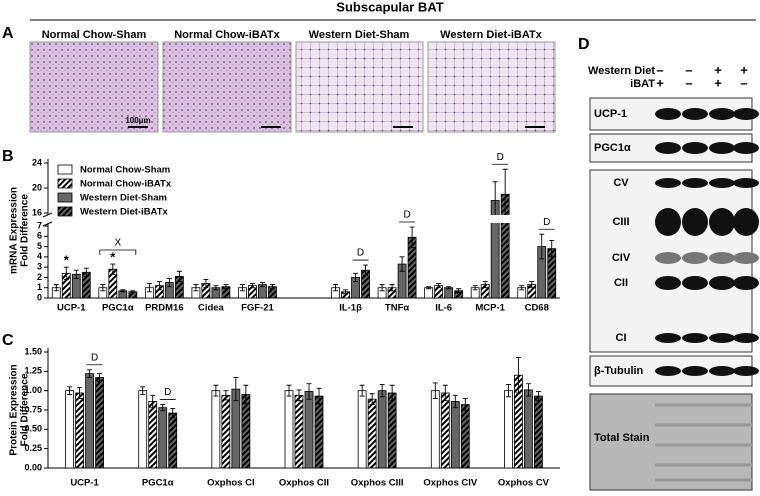 The height and width of the screenshot is (496, 760). Describe the element at coordinates (94, 35) in the screenshot. I see `micrograph-title: Normal Chow-Sham` at that location.